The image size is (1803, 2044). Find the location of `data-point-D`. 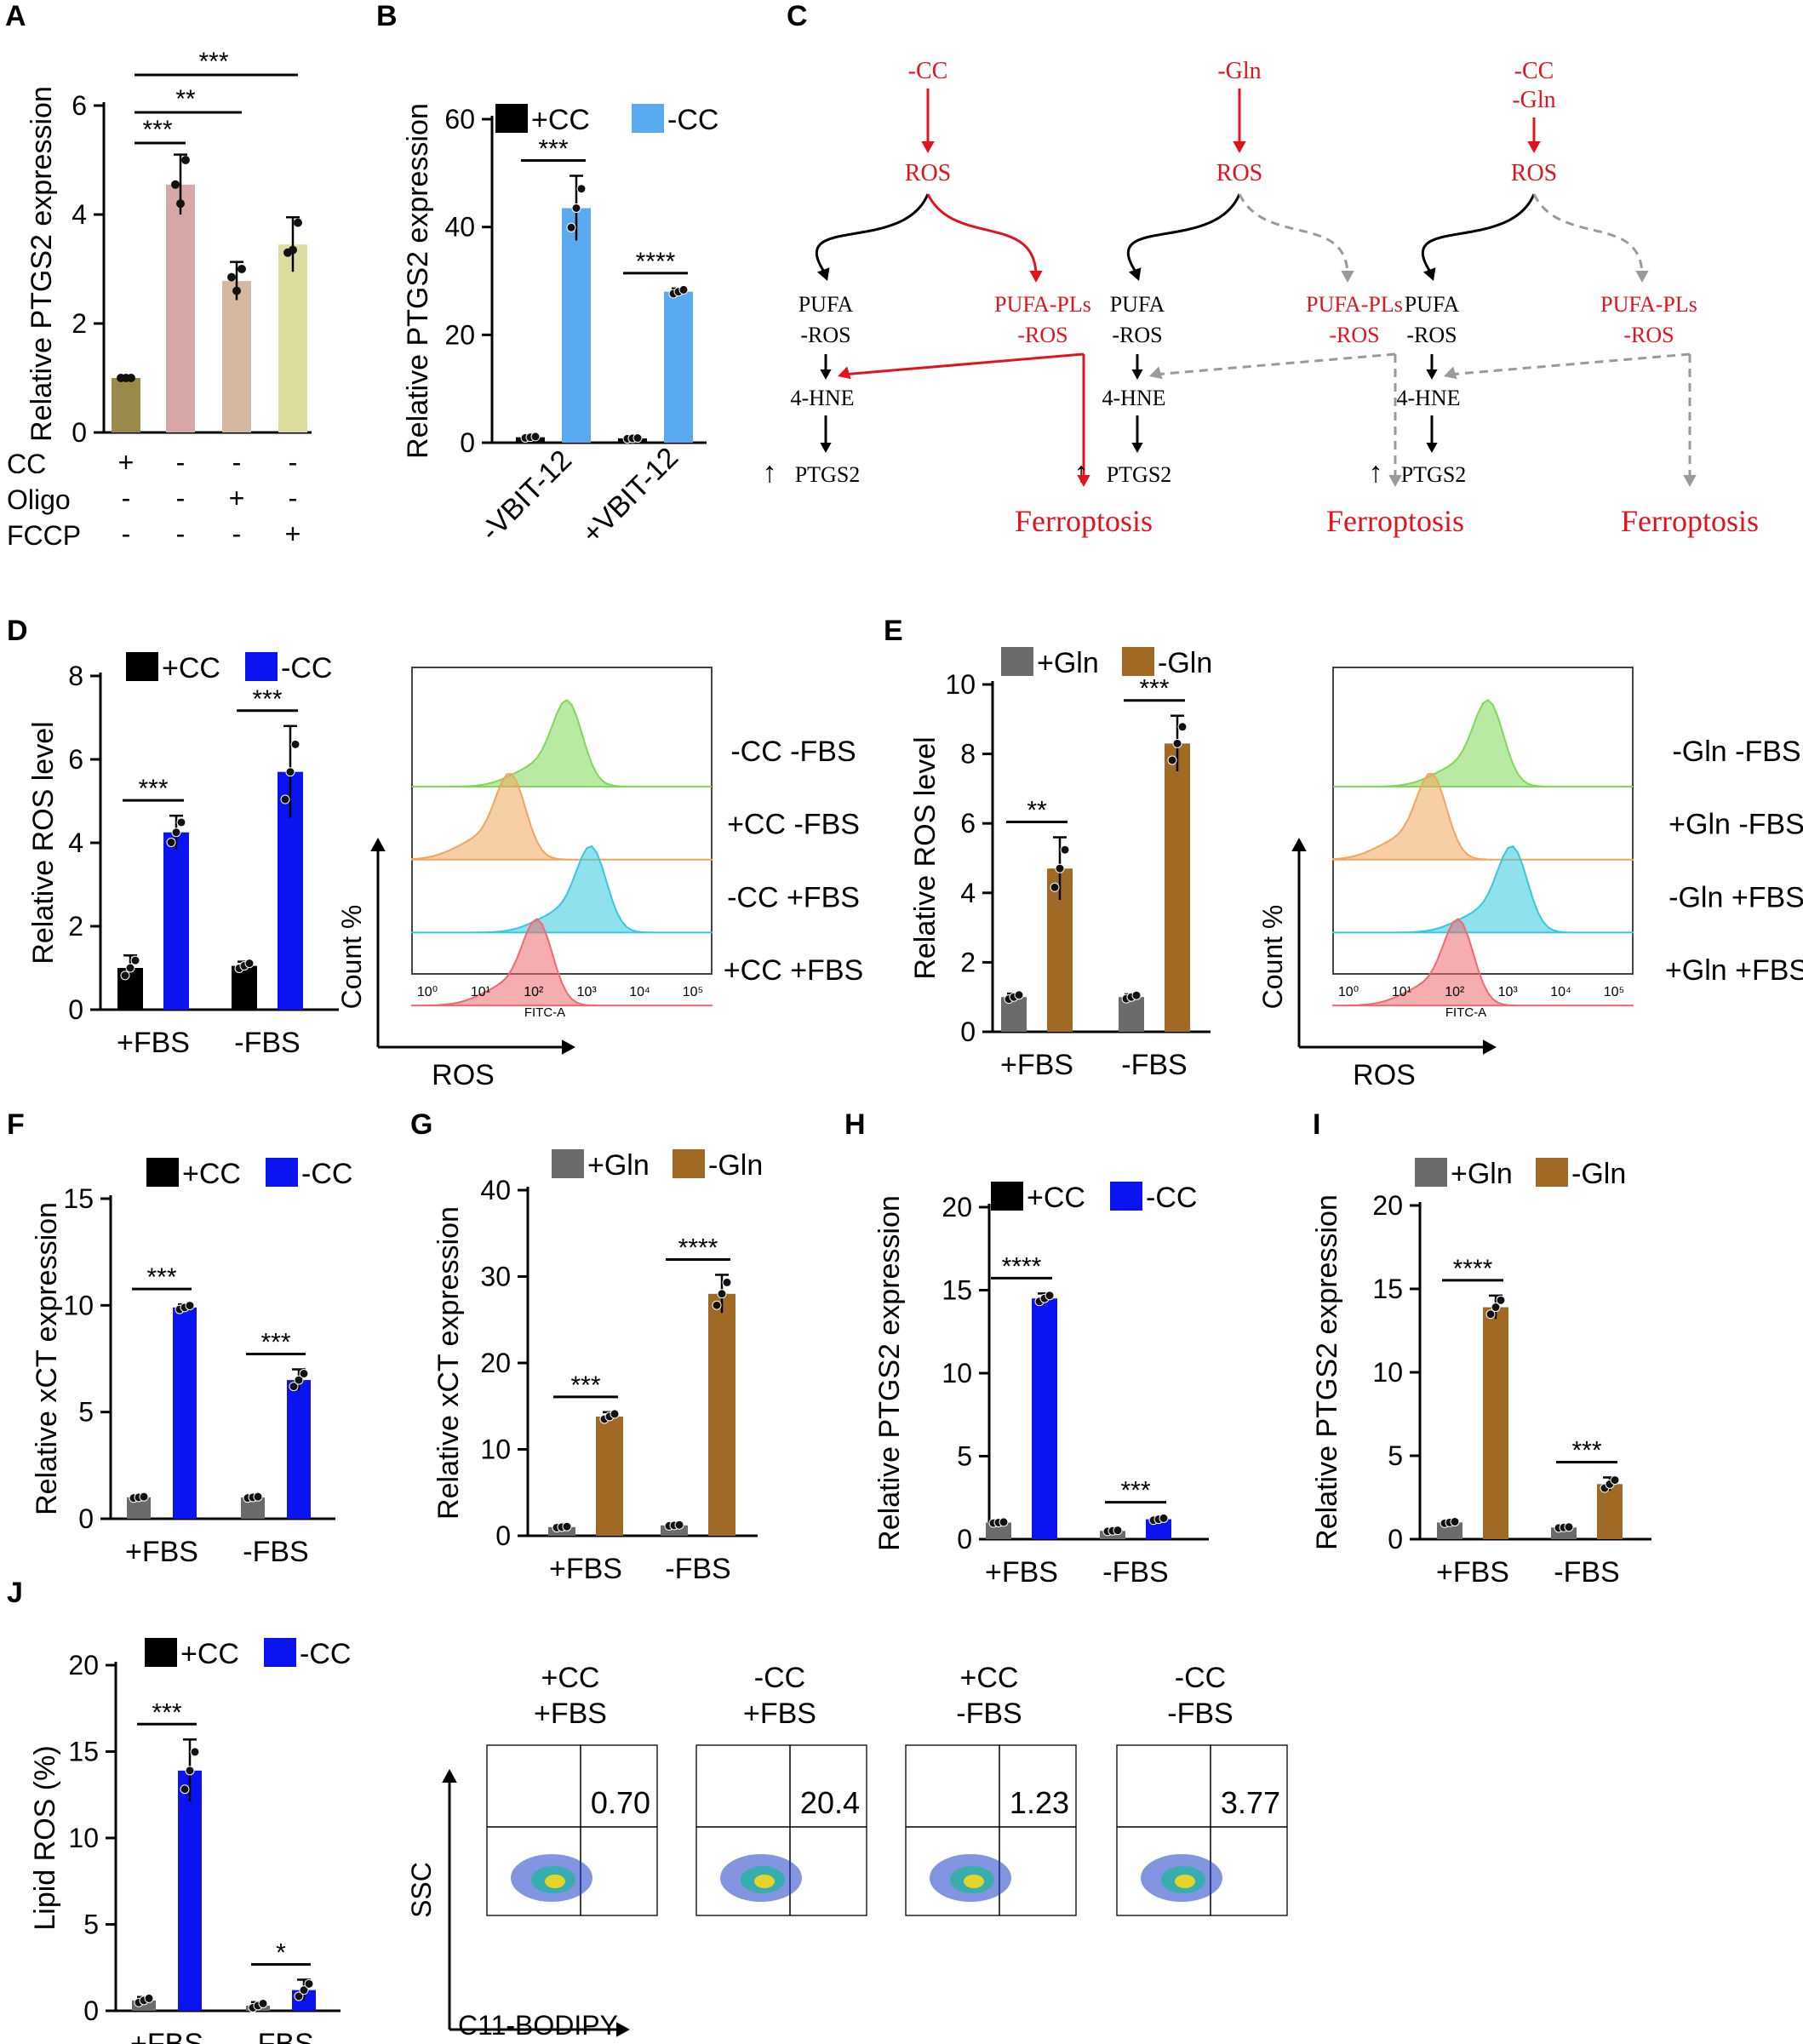

data-point-D is located at coordinates (181, 822).